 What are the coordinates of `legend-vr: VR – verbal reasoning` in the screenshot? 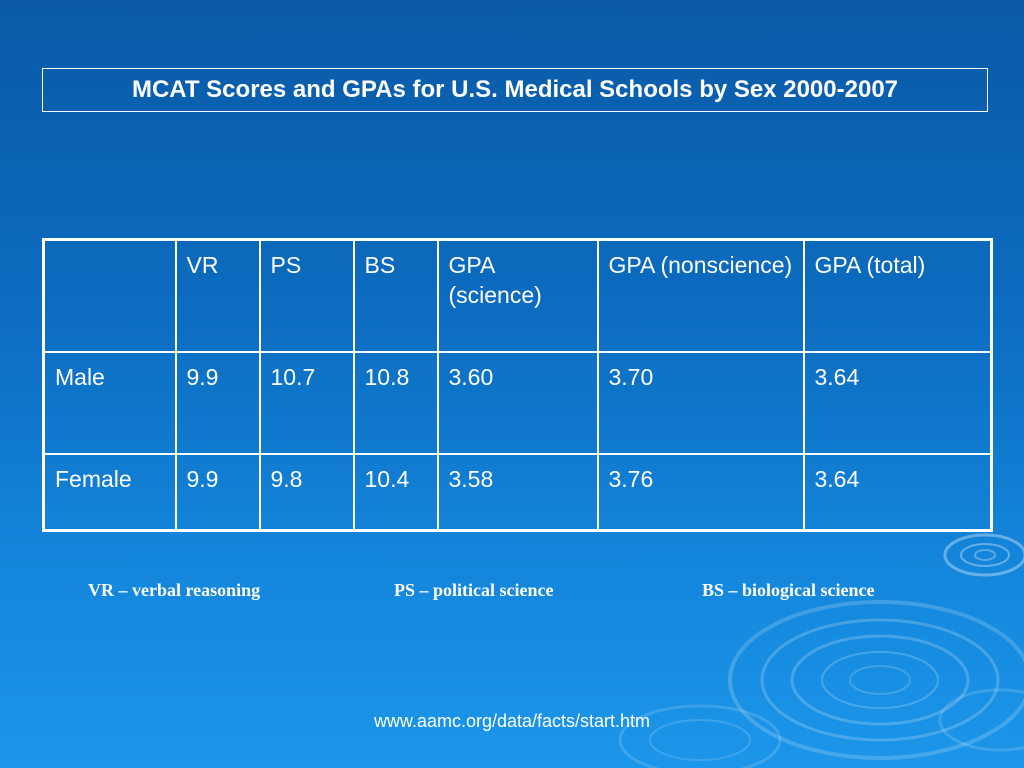 It's located at (174, 590).